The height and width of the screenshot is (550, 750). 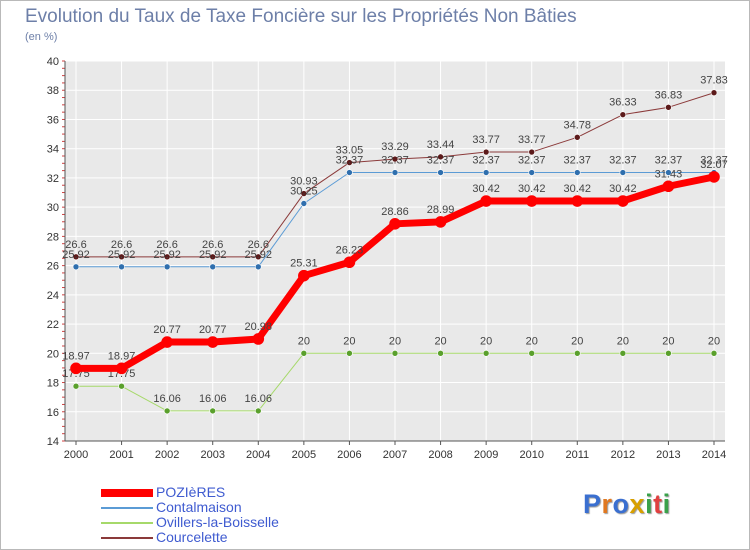 What do you see at coordinates (623, 103) in the screenshot?
I see `data-label: 36.33` at bounding box center [623, 103].